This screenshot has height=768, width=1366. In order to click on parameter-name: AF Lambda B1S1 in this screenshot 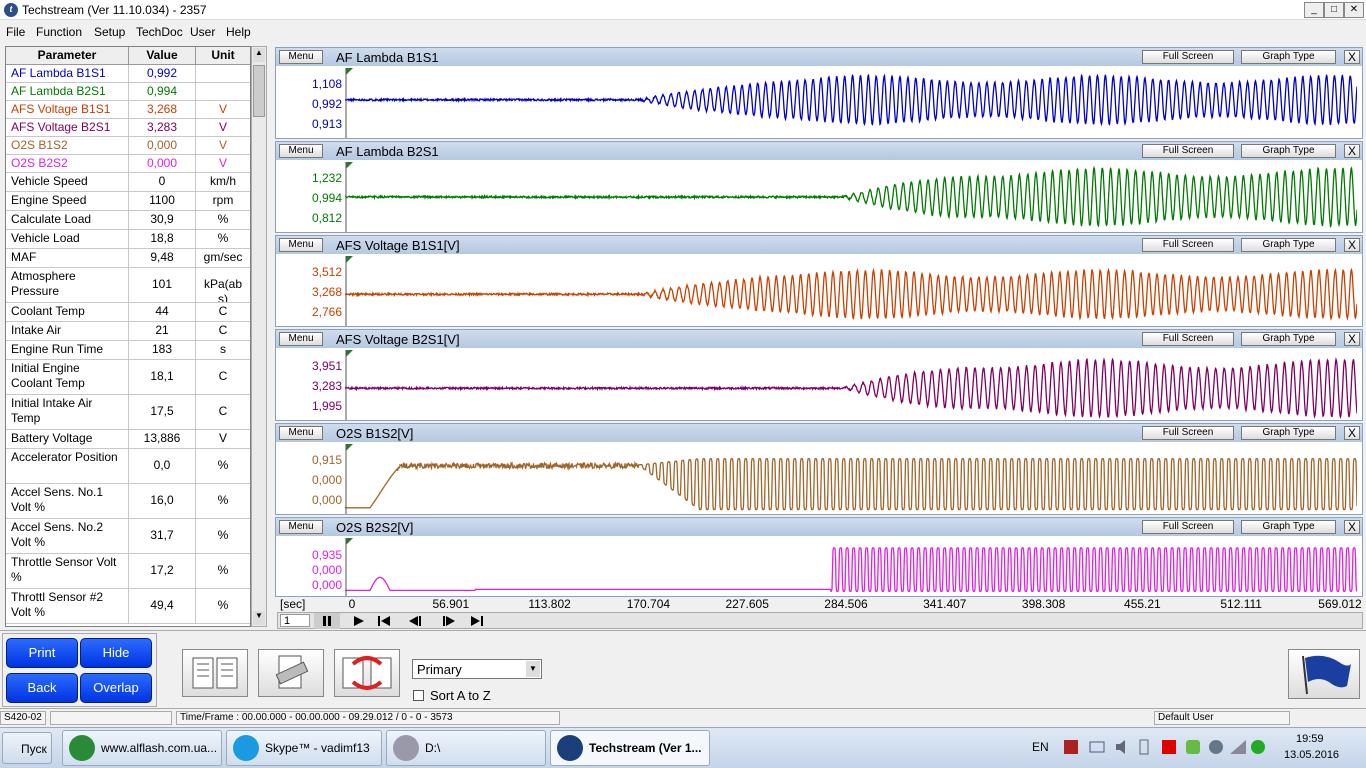, I will do `click(67, 74)`.